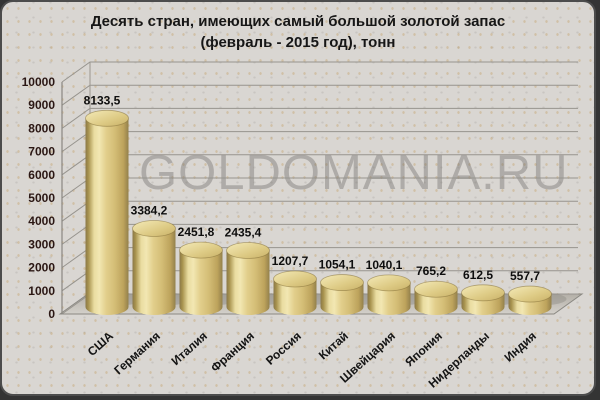 The width and height of the screenshot is (600, 400). I want to click on bar-value-label: 1040,1, so click(384, 265).